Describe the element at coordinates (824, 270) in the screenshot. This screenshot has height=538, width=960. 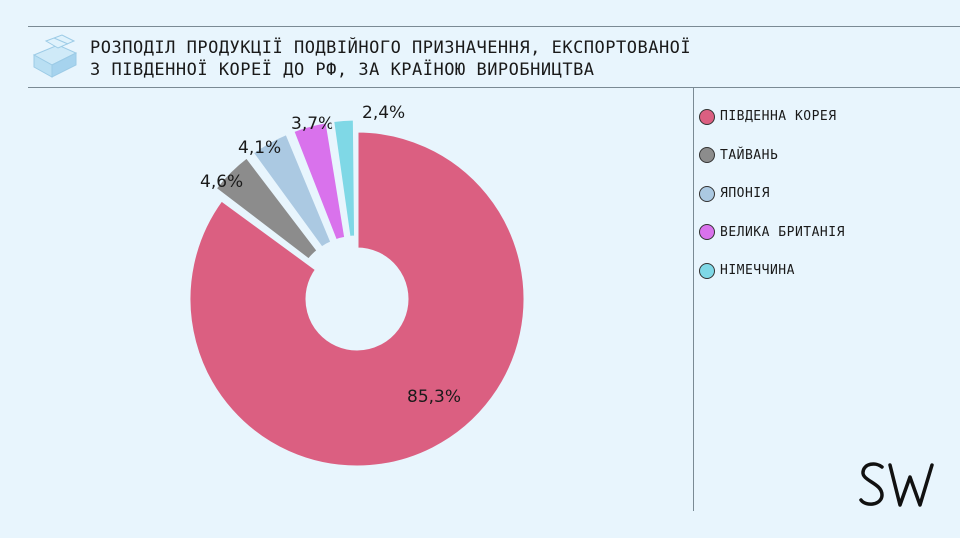
I see `legend-item: НІМЕЧЧИНА` at that location.